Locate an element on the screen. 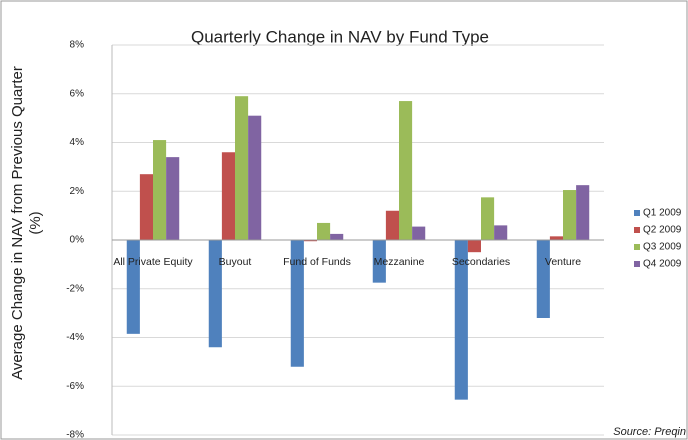 Image resolution: width=688 pixels, height=440 pixels. x-tick-label: Buyout is located at coordinates (235, 262).